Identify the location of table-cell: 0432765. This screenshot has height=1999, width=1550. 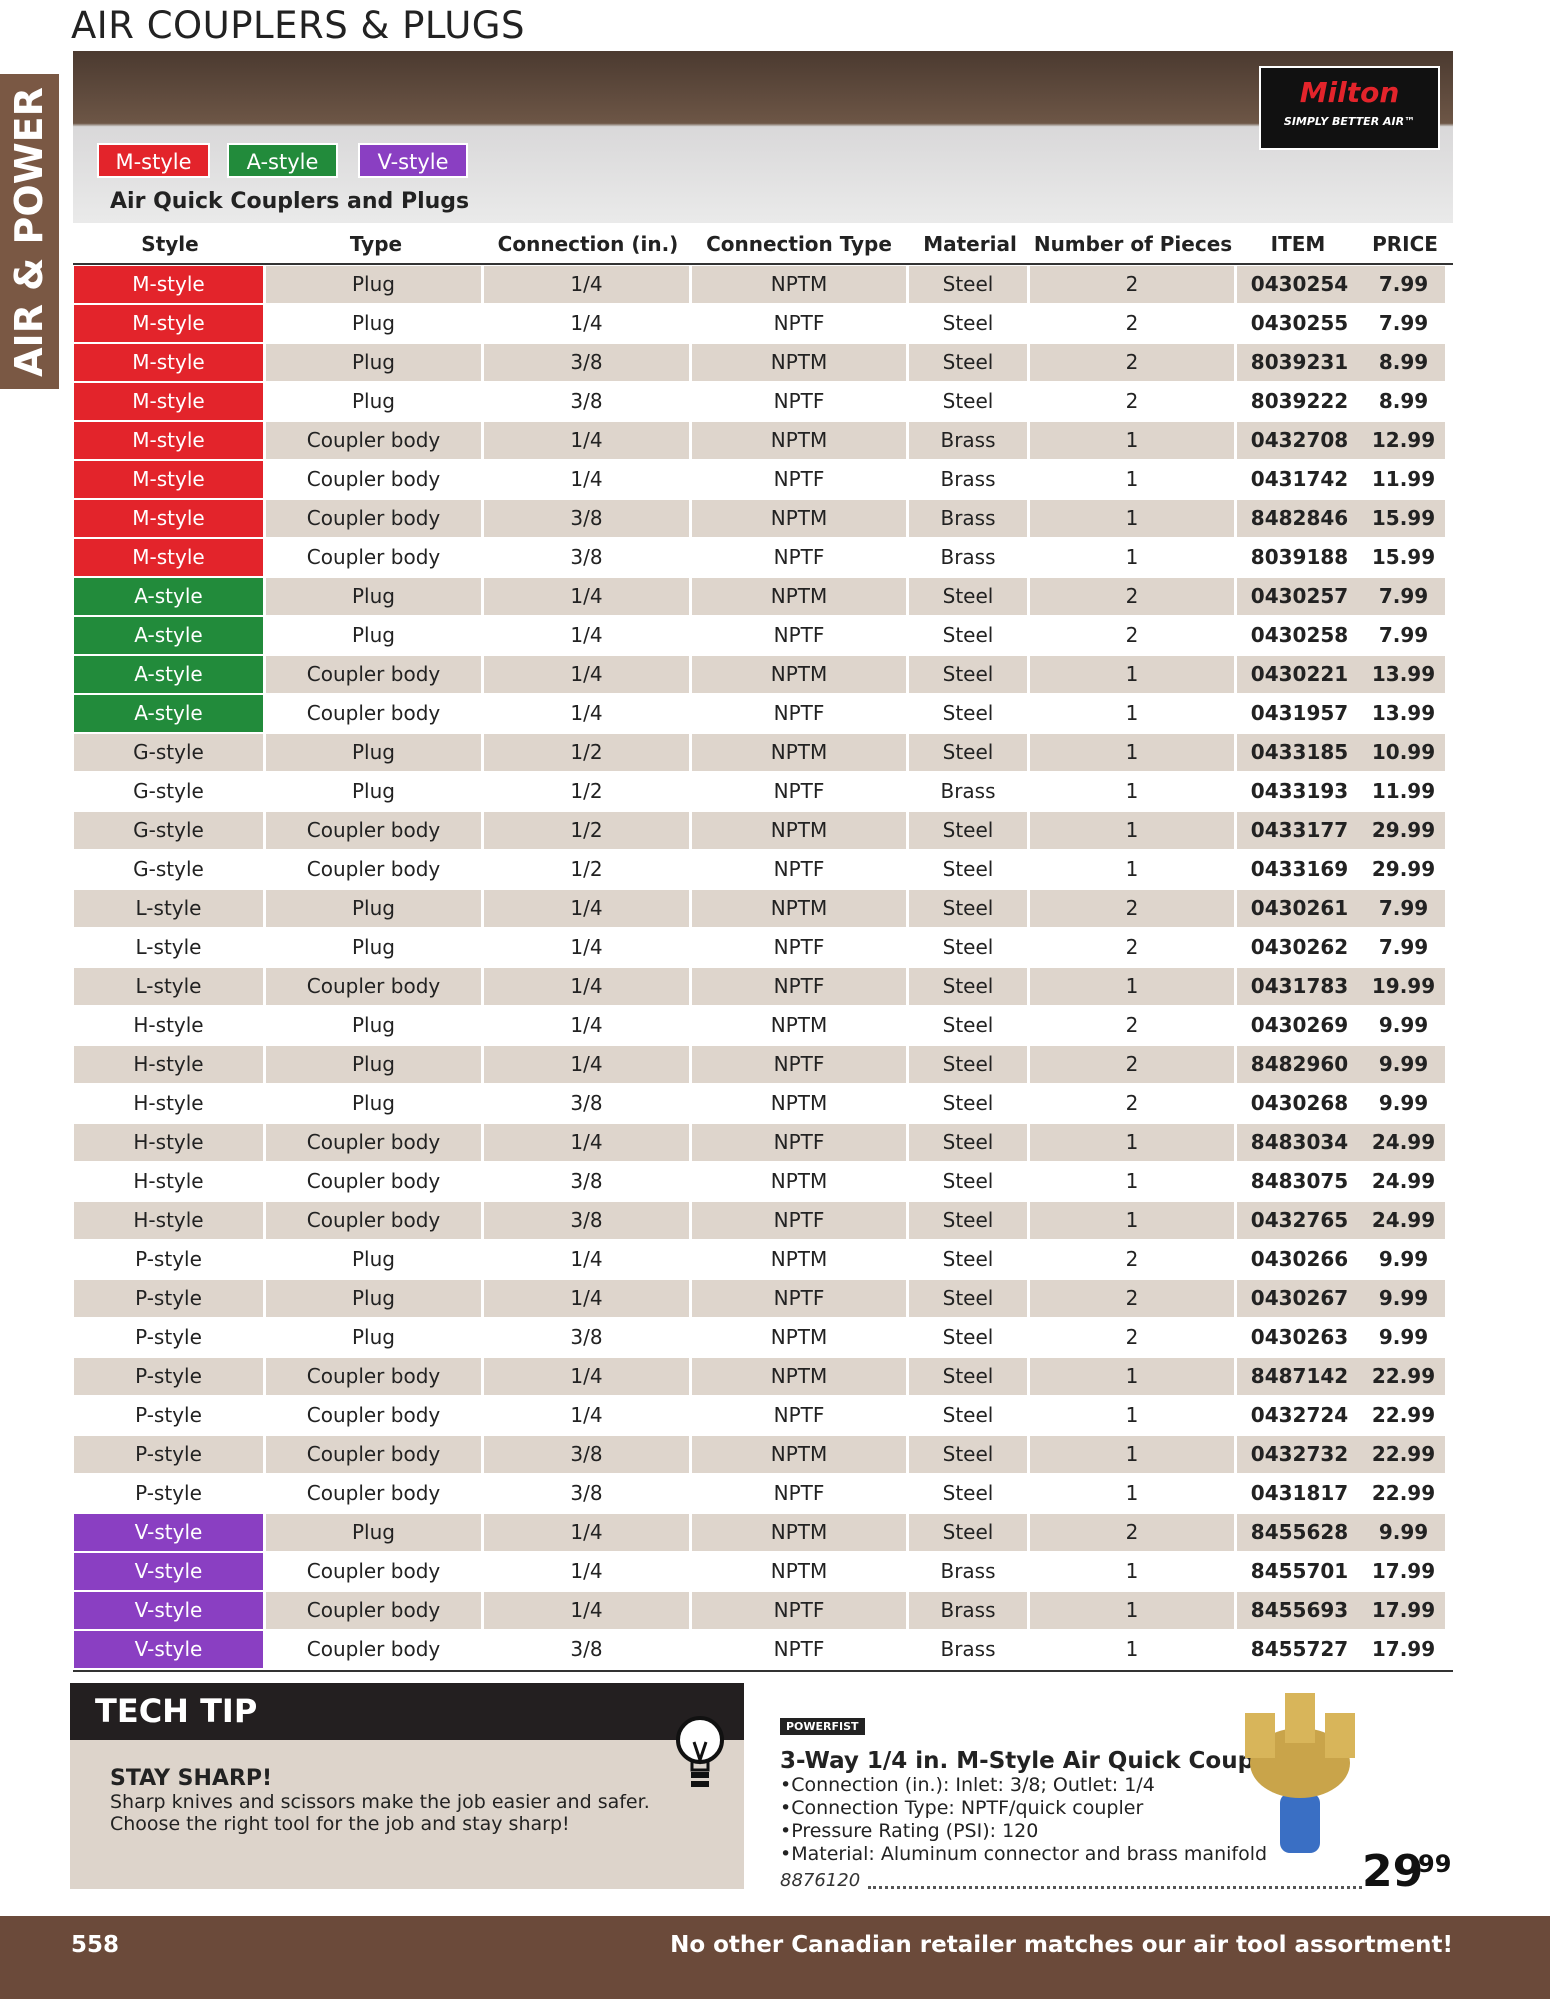
(1299, 1220).